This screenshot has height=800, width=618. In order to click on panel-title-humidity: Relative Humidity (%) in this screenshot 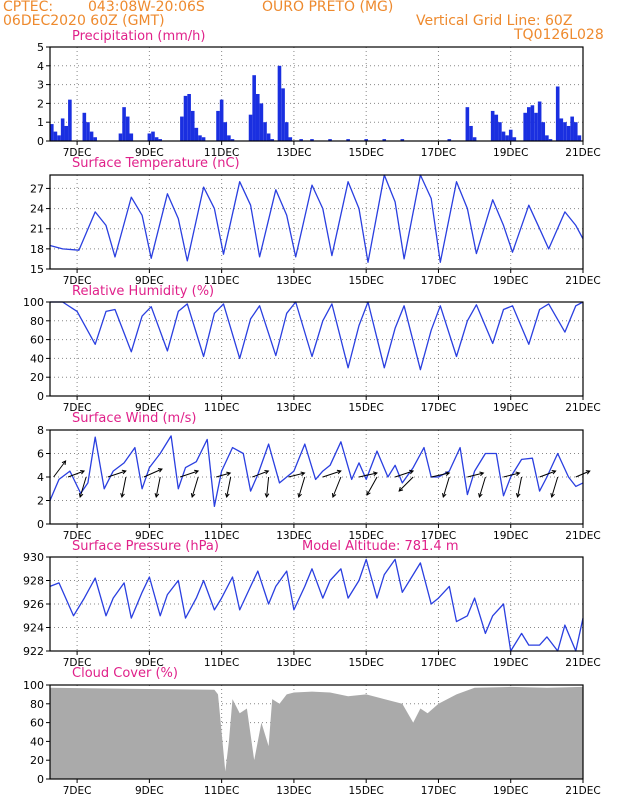, I will do `click(143, 291)`.